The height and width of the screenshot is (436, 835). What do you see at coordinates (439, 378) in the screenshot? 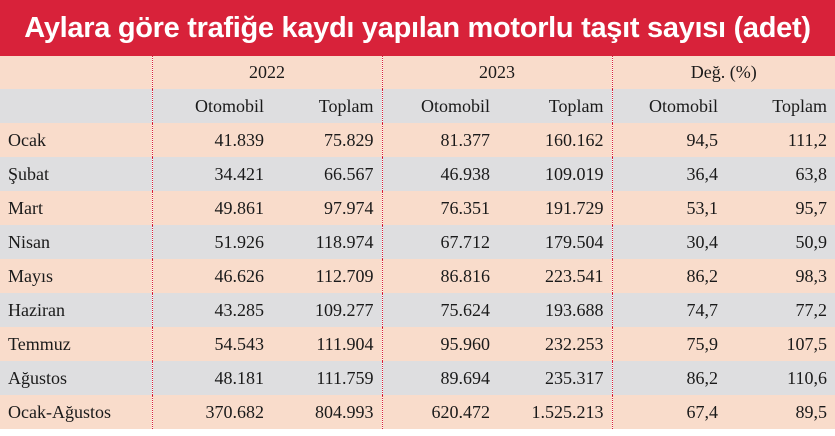
I see `table-cell: 89.694` at bounding box center [439, 378].